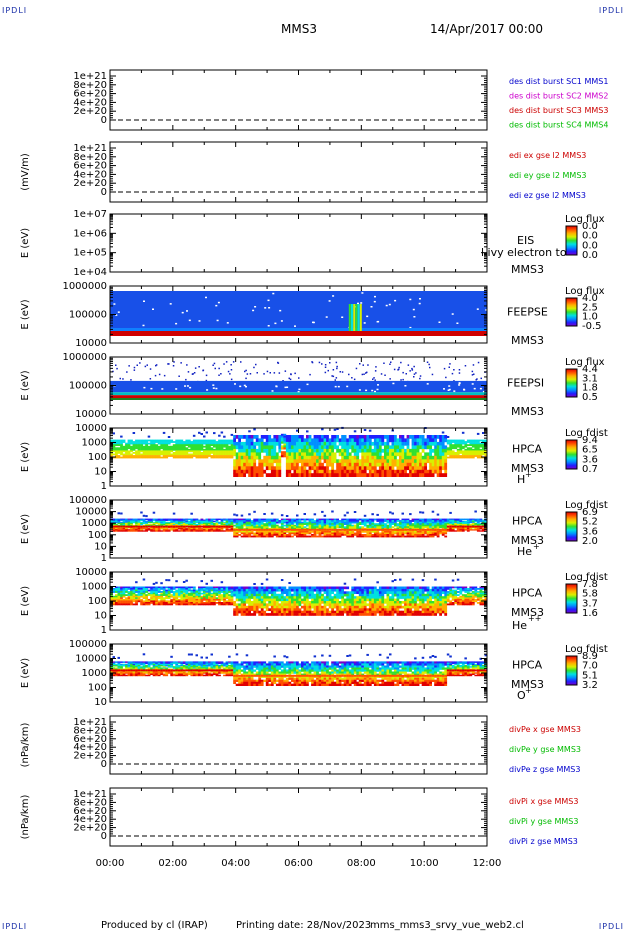  Describe the element at coordinates (25, 601) in the screenshot. I see `ylabel-hpca_he2: E (eV)` at that location.